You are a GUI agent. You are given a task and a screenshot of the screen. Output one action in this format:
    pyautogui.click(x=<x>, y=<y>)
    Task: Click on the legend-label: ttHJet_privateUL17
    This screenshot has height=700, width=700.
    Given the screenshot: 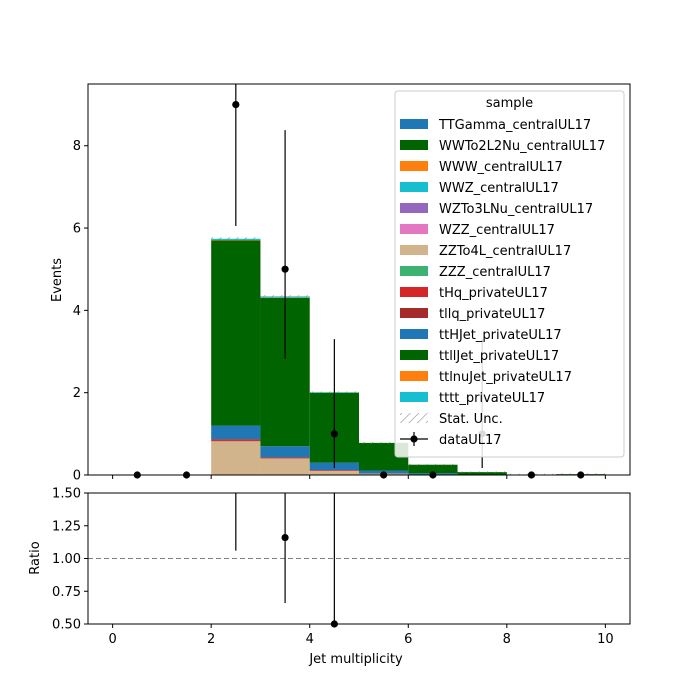 What is the action you would take?
    pyautogui.click(x=500, y=335)
    